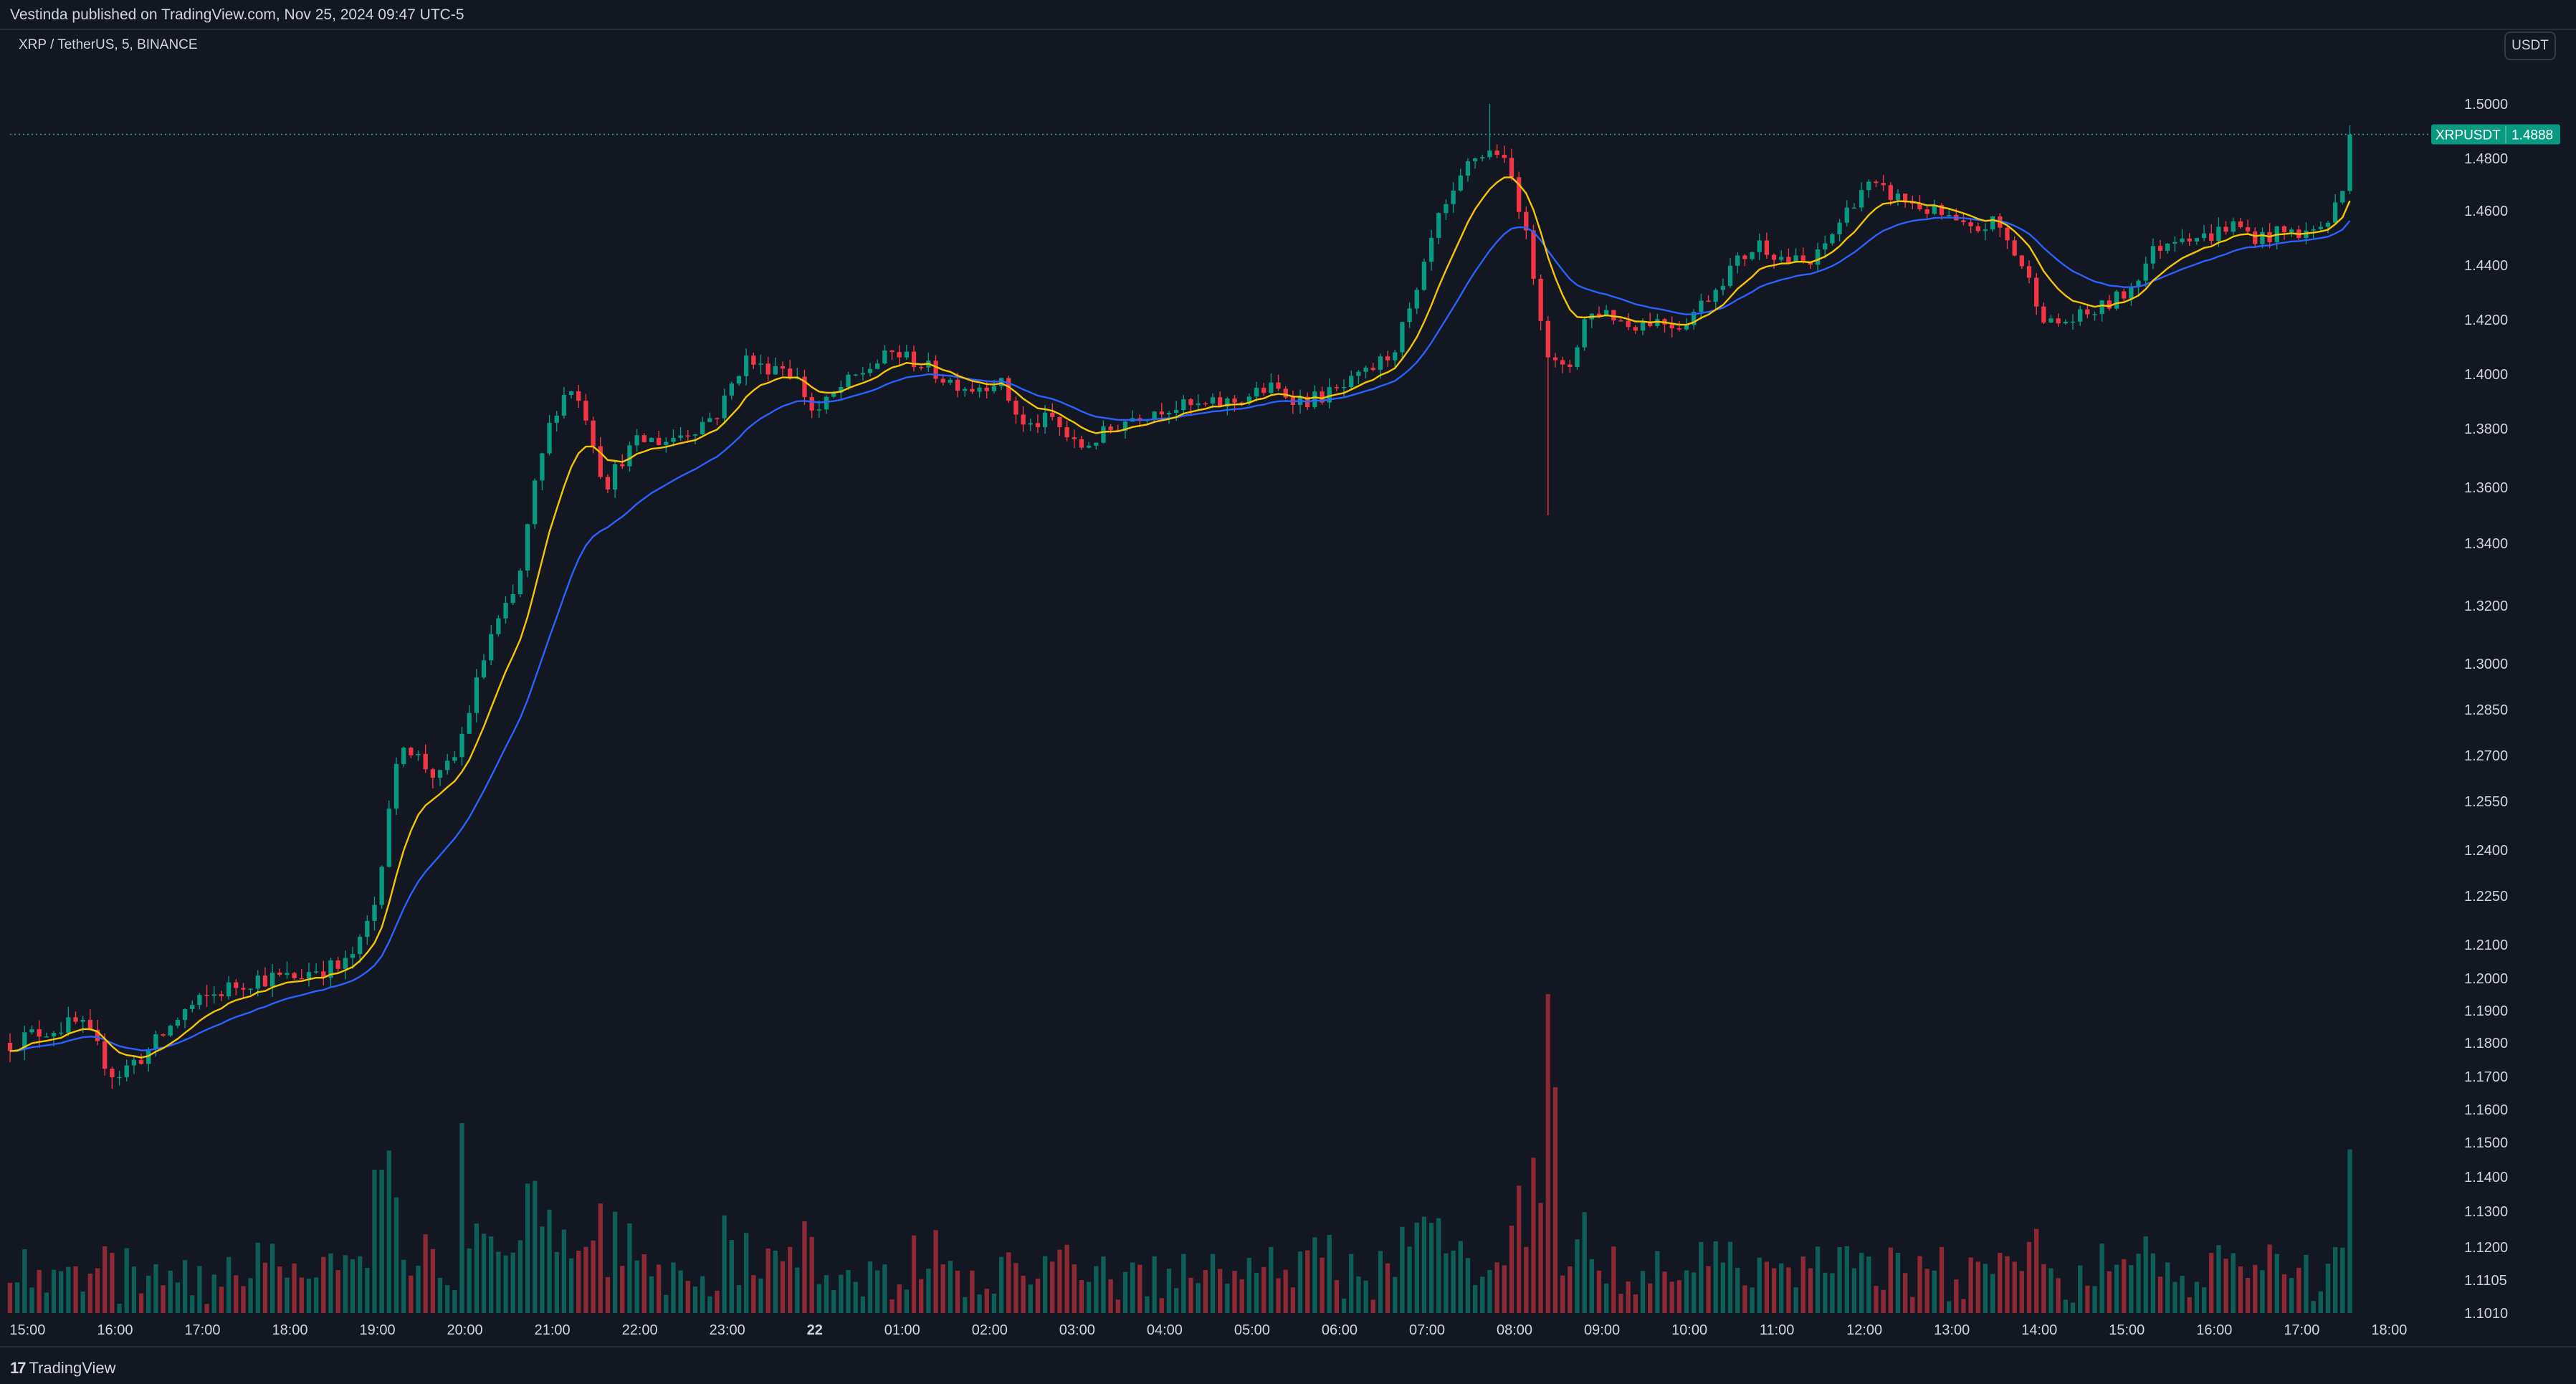  Describe the element at coordinates (2486, 488) in the screenshot. I see `price-tick-label: 1.3600` at that location.